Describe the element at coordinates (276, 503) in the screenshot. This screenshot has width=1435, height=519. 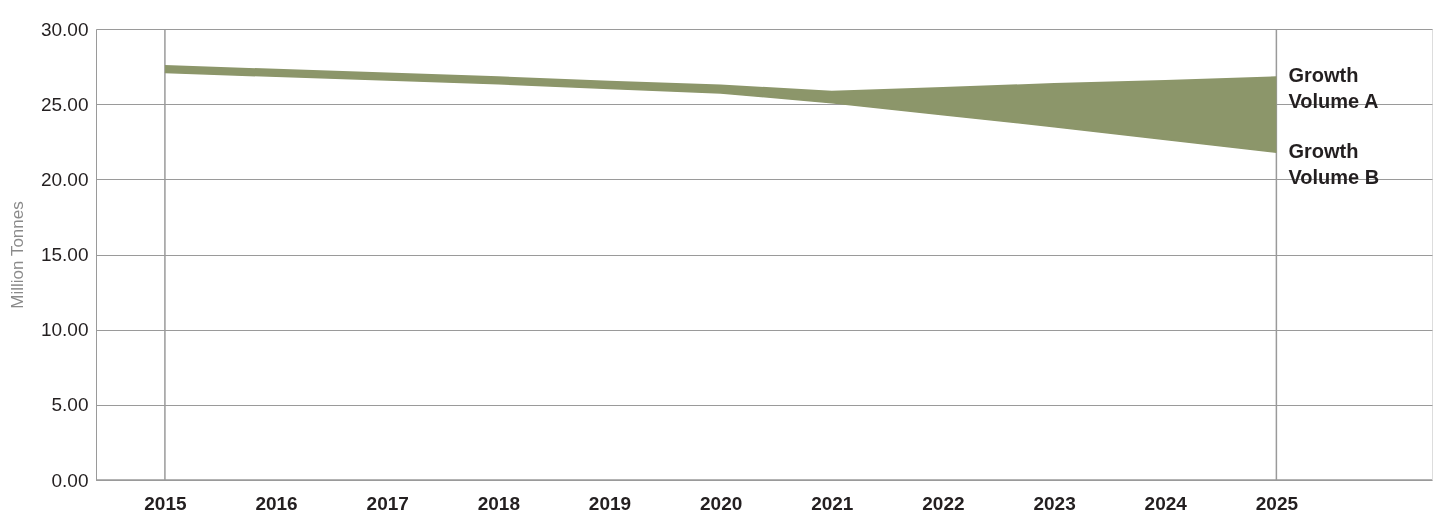
I see `x-tick-label: 2016` at that location.